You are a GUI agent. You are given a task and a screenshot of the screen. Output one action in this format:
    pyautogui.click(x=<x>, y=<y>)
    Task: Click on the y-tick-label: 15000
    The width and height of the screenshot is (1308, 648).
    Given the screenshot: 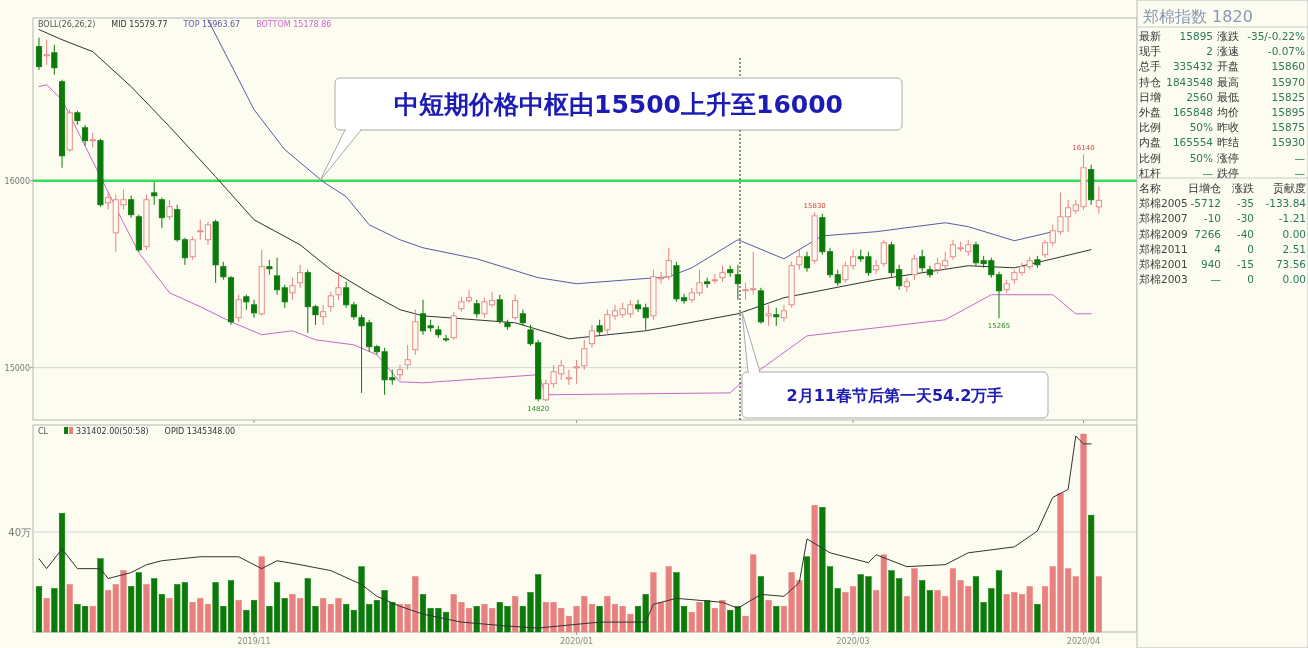 What is the action you would take?
    pyautogui.click(x=17, y=368)
    